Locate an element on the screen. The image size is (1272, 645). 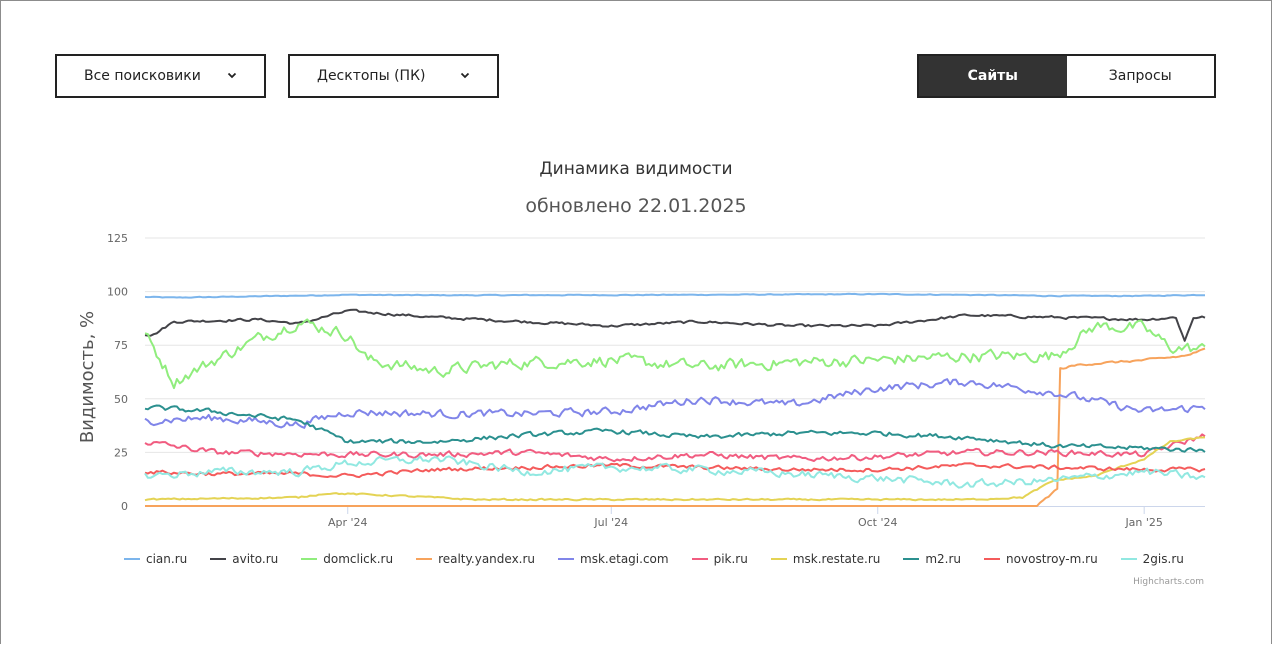
legend-item-realty-yandex-ru: realty.yandex.ru is located at coordinates (475, 559).